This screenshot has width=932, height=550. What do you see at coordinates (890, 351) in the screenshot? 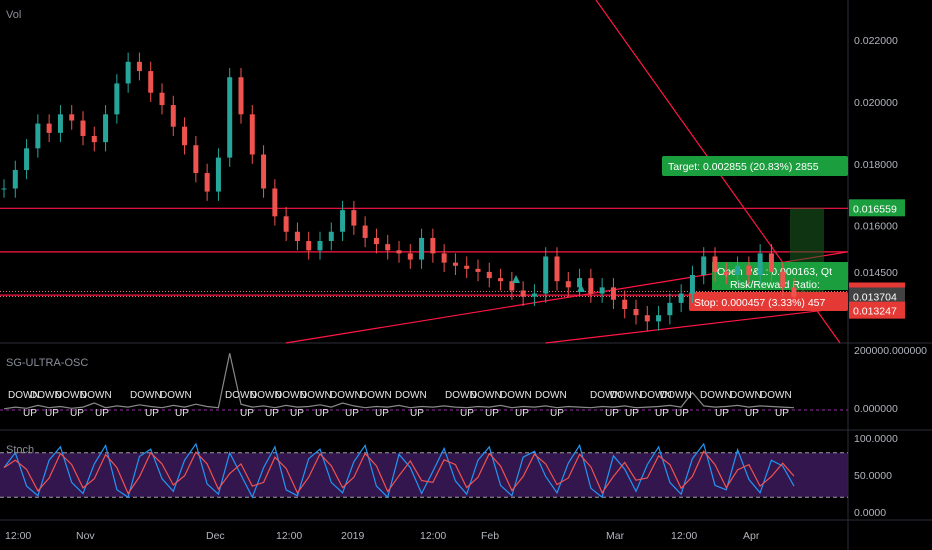
I see `oscillator-tick-label: 200000.000000` at bounding box center [890, 351].